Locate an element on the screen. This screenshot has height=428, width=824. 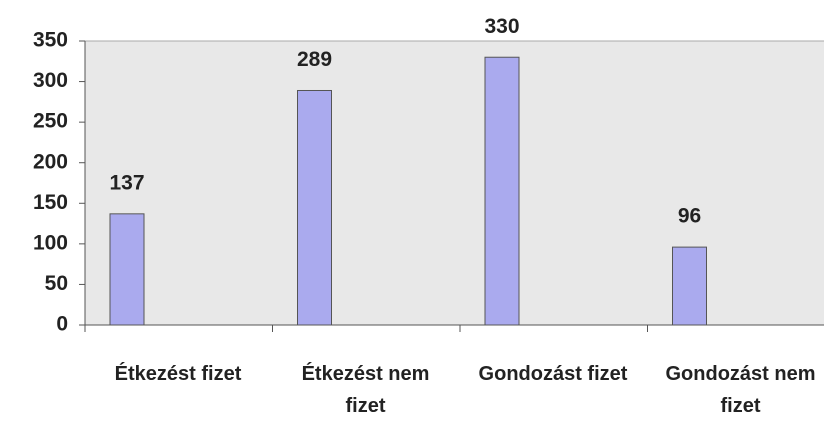
y-tick-label: 50 is located at coordinates (56, 283).